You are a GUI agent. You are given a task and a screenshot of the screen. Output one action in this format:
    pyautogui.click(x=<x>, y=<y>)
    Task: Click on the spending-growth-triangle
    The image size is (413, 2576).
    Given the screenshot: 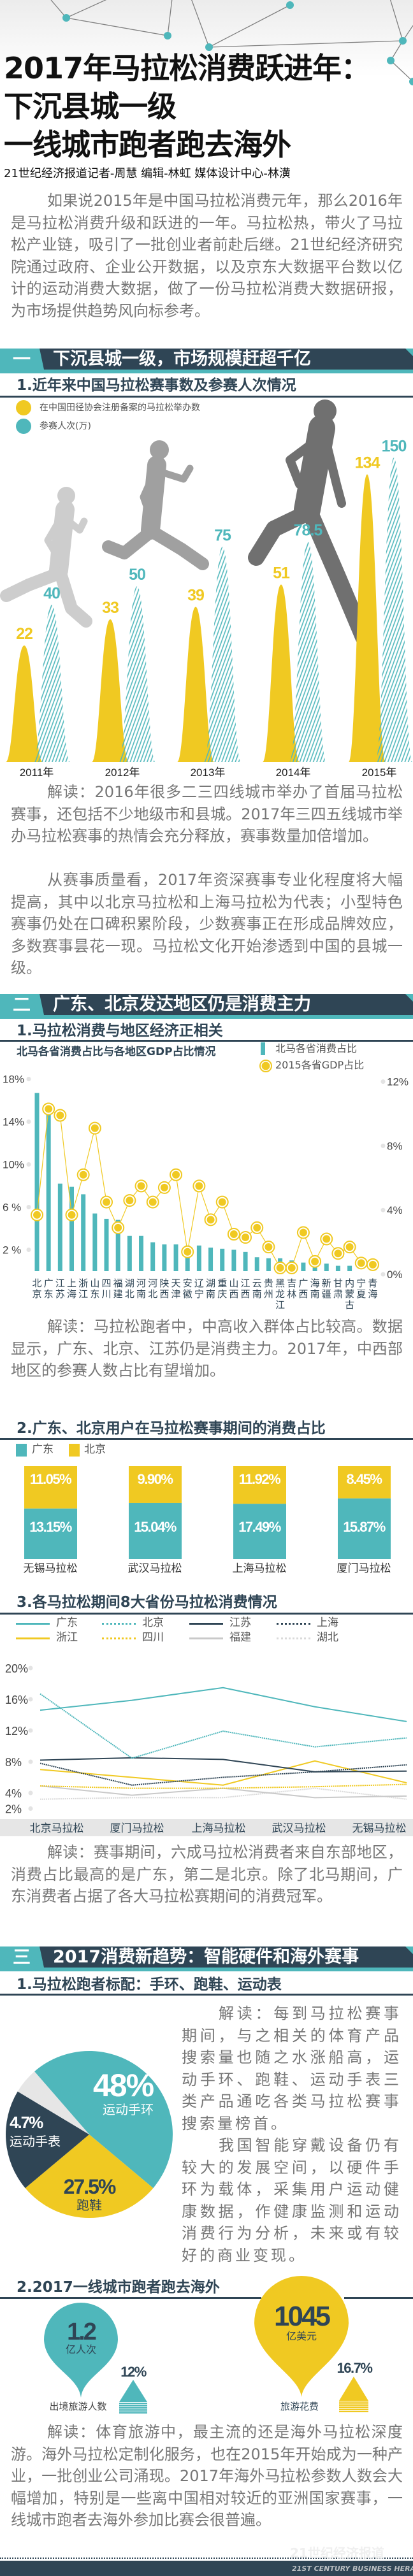 What is the action you would take?
    pyautogui.click(x=353, y=2394)
    